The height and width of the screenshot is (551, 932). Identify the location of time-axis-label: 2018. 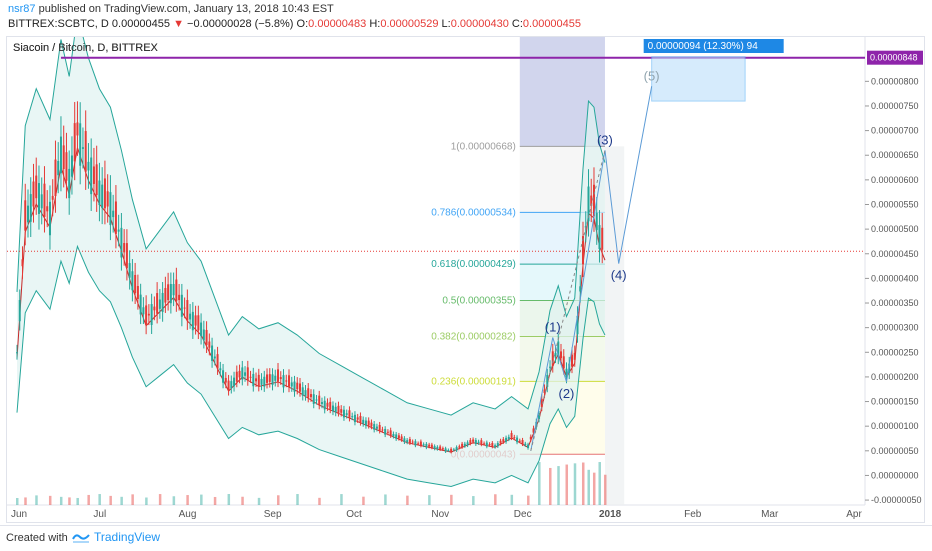
(610, 514).